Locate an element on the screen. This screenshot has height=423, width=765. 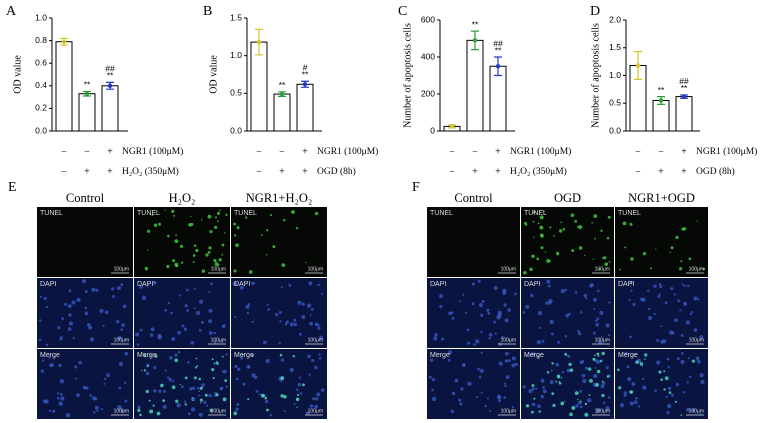
y-axis-label: OD value is located at coordinates (17, 74).